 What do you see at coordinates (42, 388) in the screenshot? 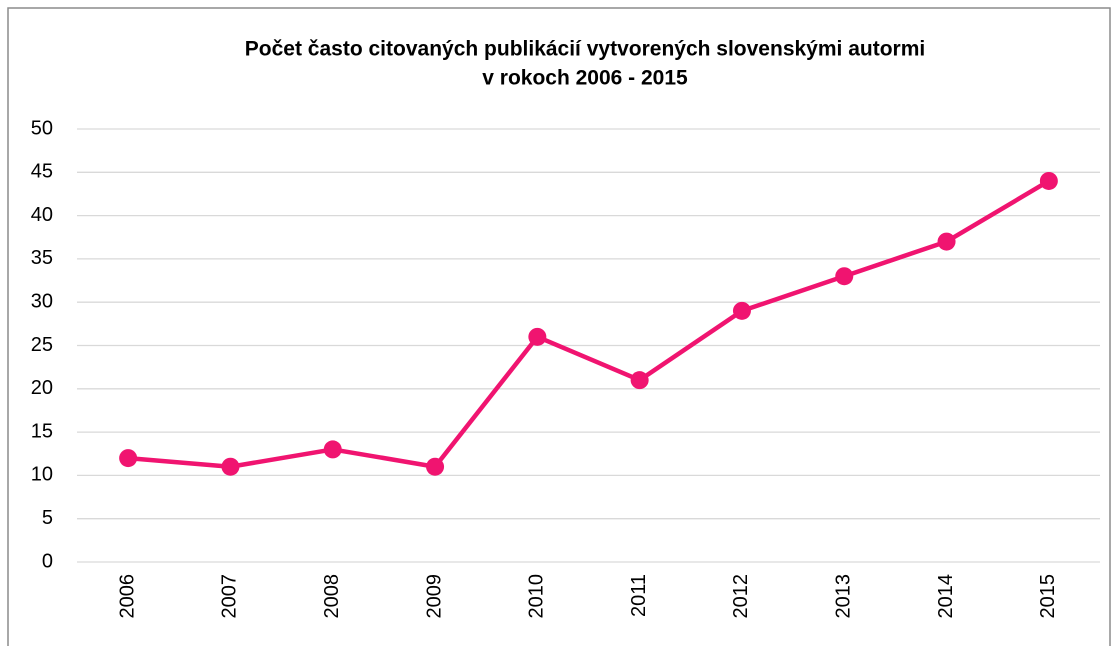
I see `y-tick-label: 20` at bounding box center [42, 388].